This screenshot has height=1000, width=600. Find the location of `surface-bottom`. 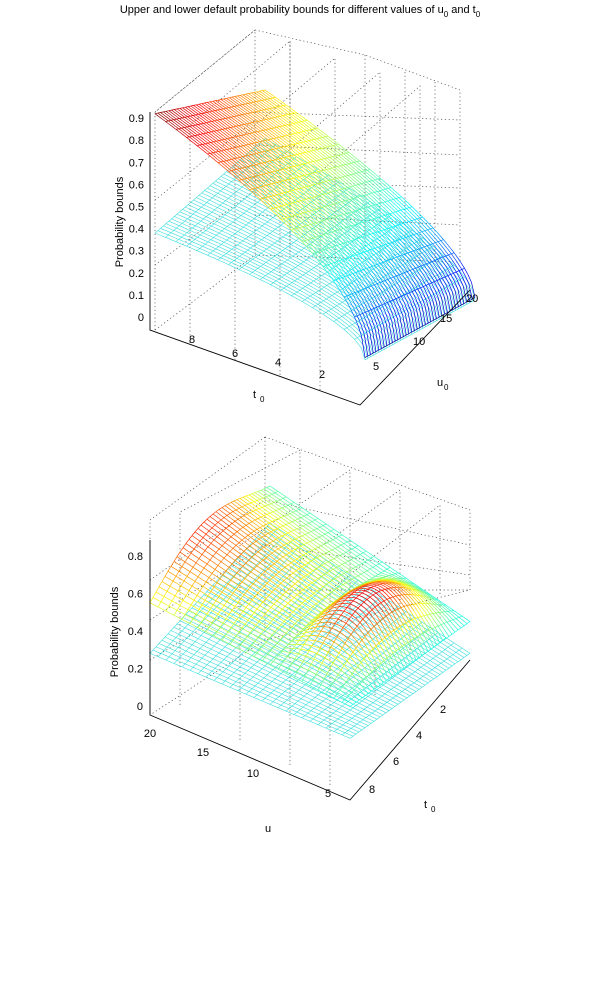

surface-bottom is located at coordinates (310, 612).